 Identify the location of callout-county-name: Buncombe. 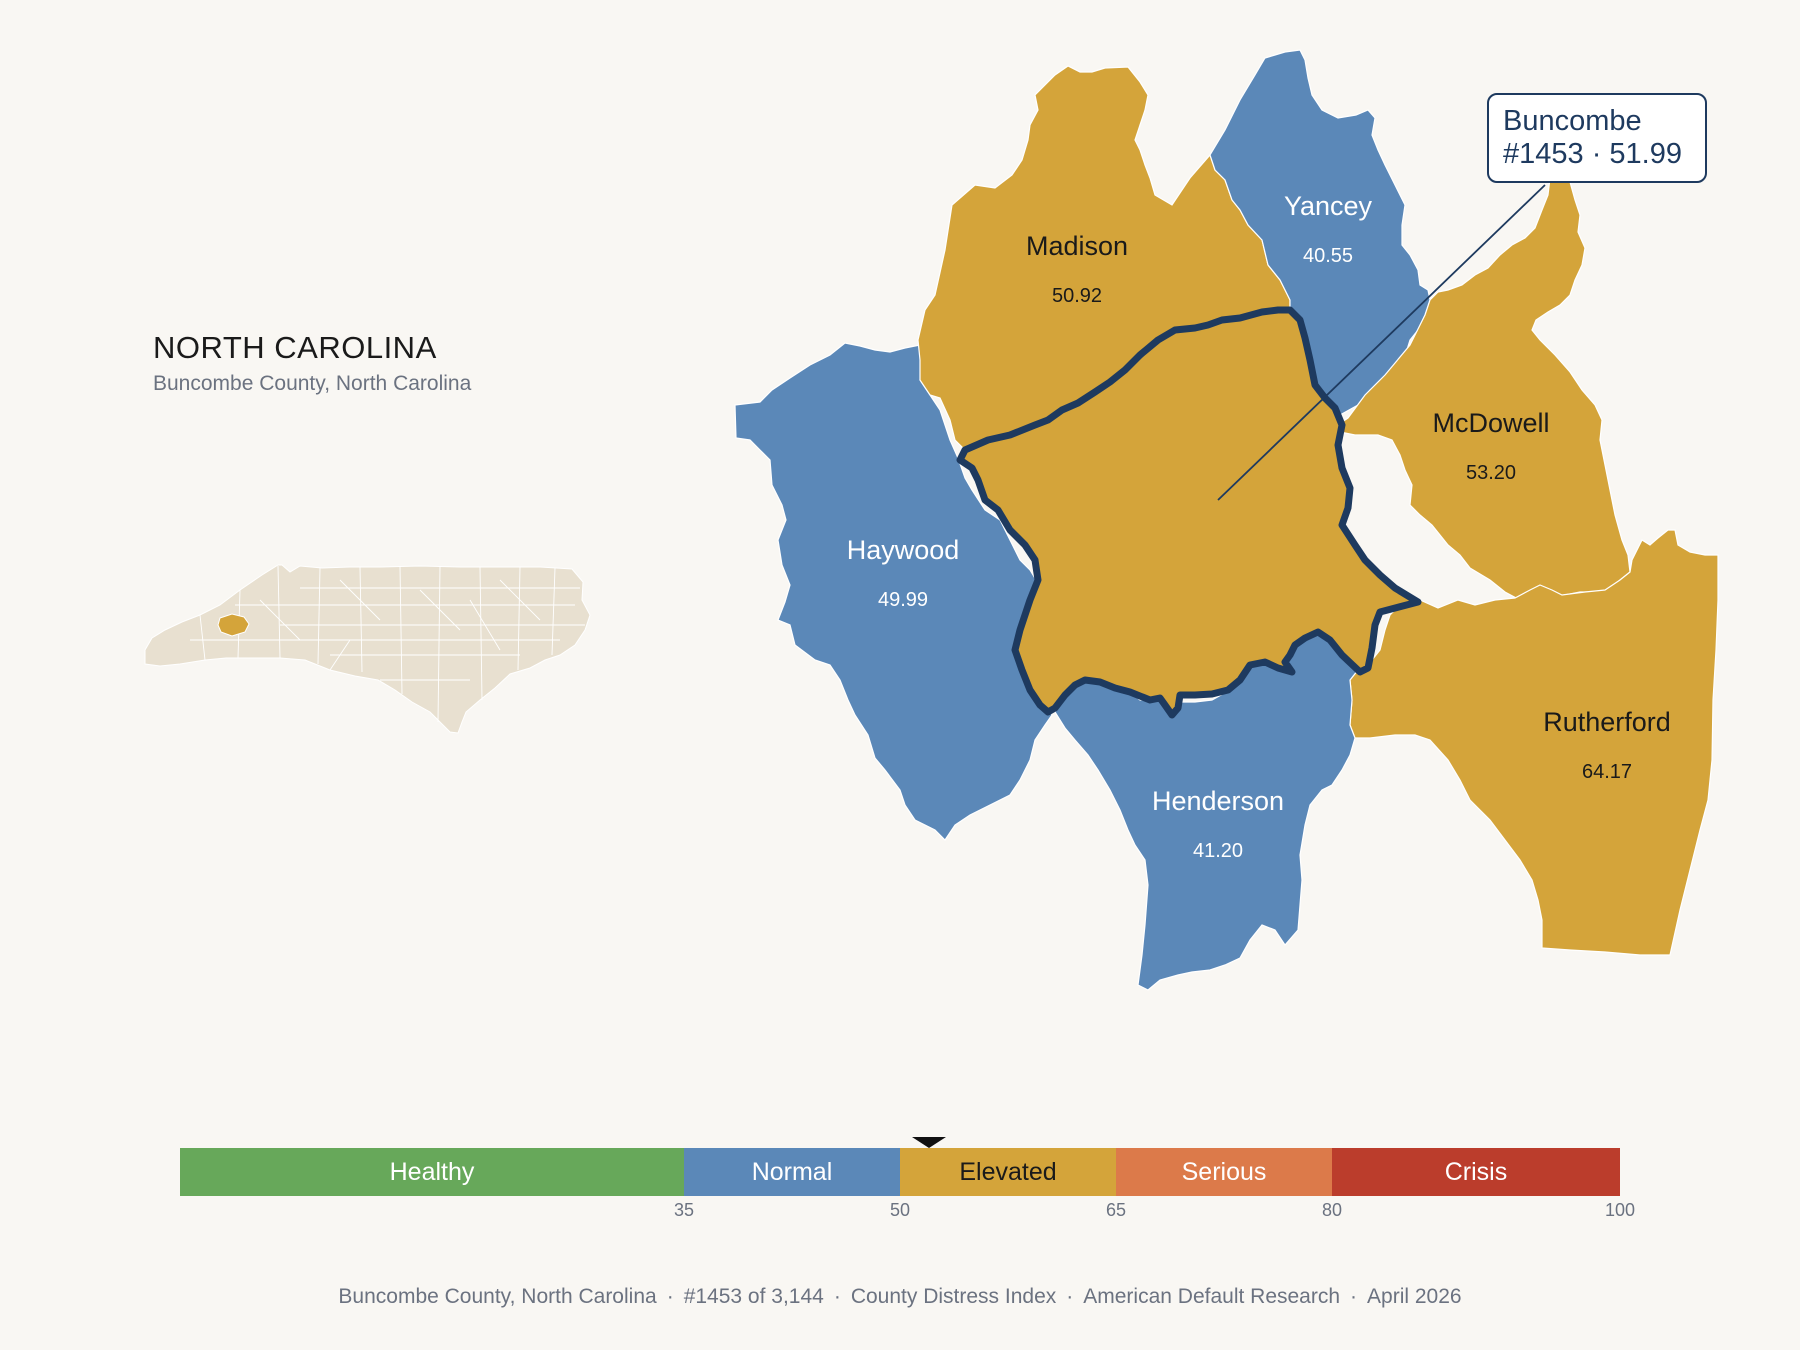
(1572, 121).